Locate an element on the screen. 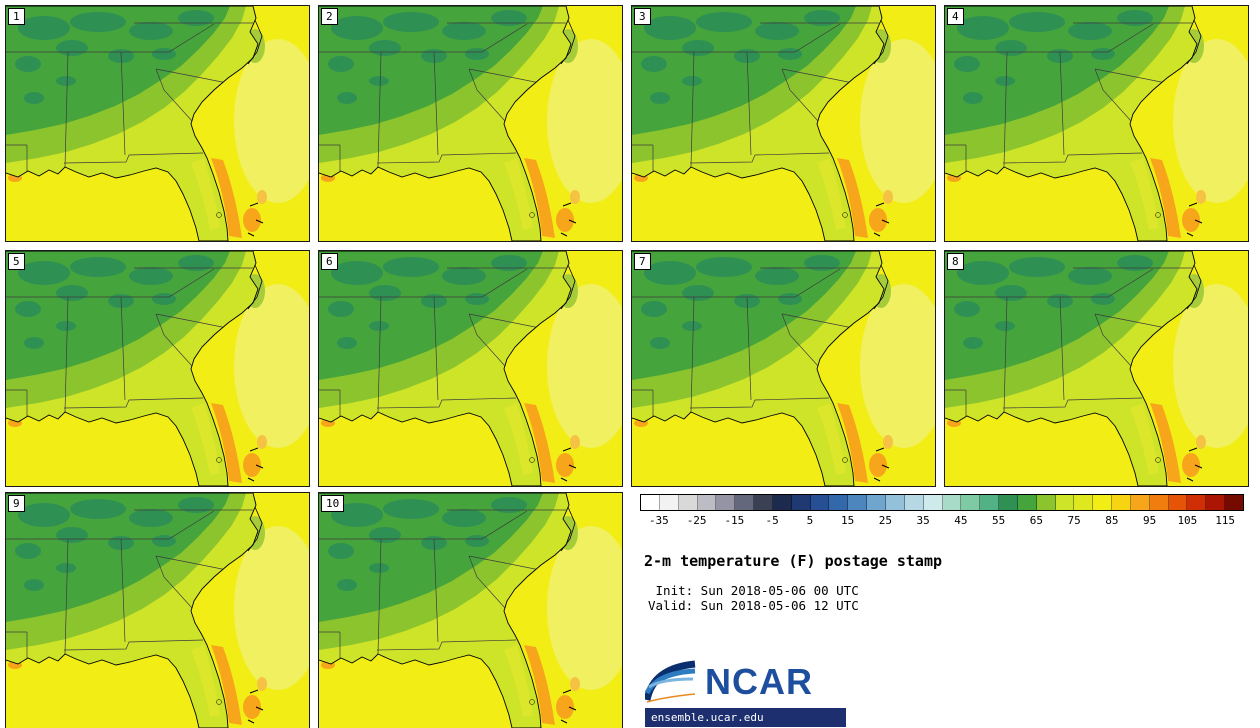 The height and width of the screenshot is (728, 1260). member-number-label: 5 is located at coordinates (16, 261).